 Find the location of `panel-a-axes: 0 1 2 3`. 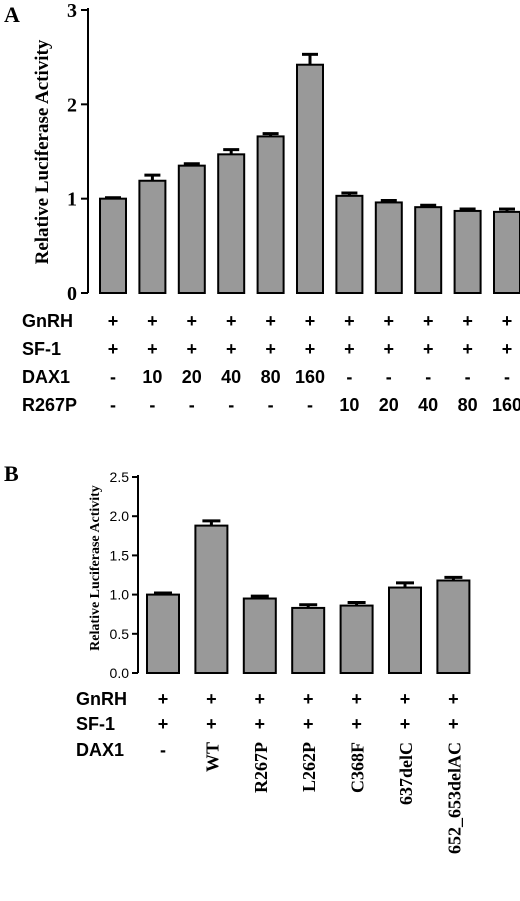

panel-a-axes: 0 1 2 3 is located at coordinates (78, 152).